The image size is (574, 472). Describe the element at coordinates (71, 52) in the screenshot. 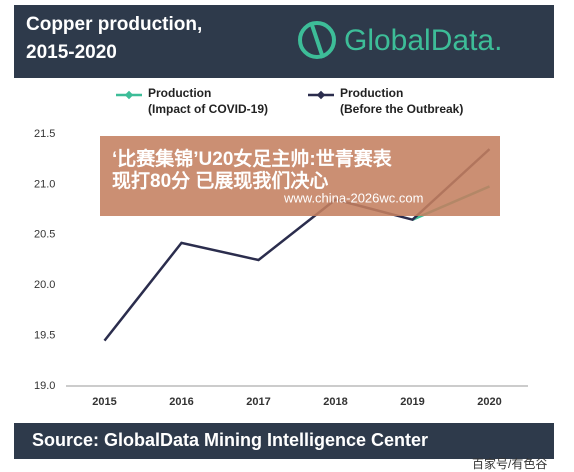

I see `title-line: 2015-2020` at that location.